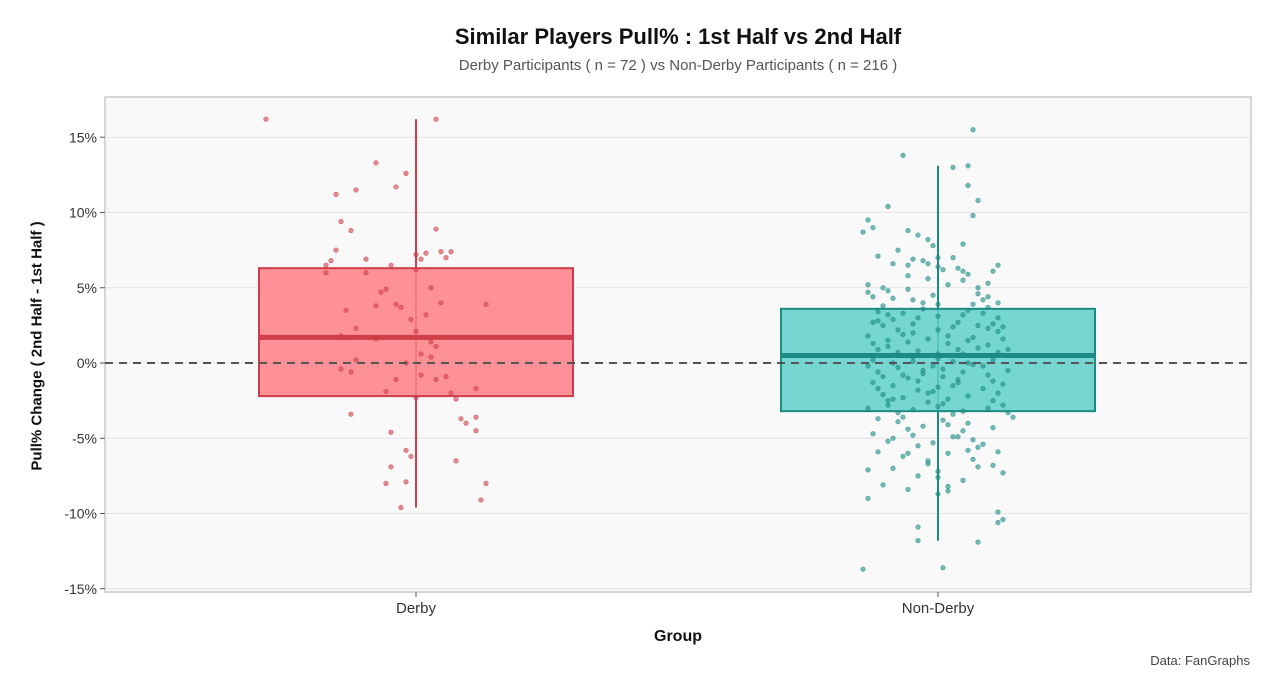 The height and width of the screenshot is (698, 1280). What do you see at coordinates (83, 137) in the screenshot?
I see `y-tick-label: 15%` at bounding box center [83, 137].